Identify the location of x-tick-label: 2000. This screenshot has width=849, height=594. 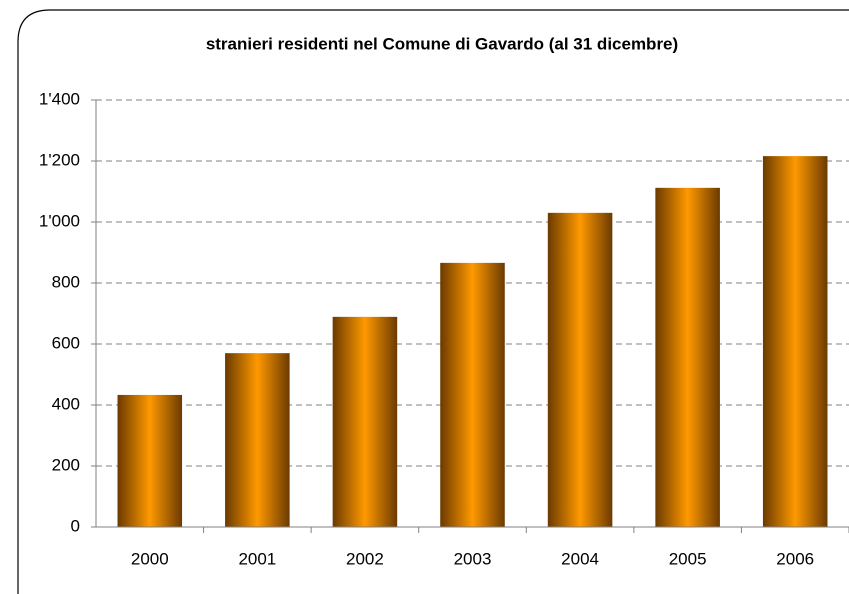
(150, 558).